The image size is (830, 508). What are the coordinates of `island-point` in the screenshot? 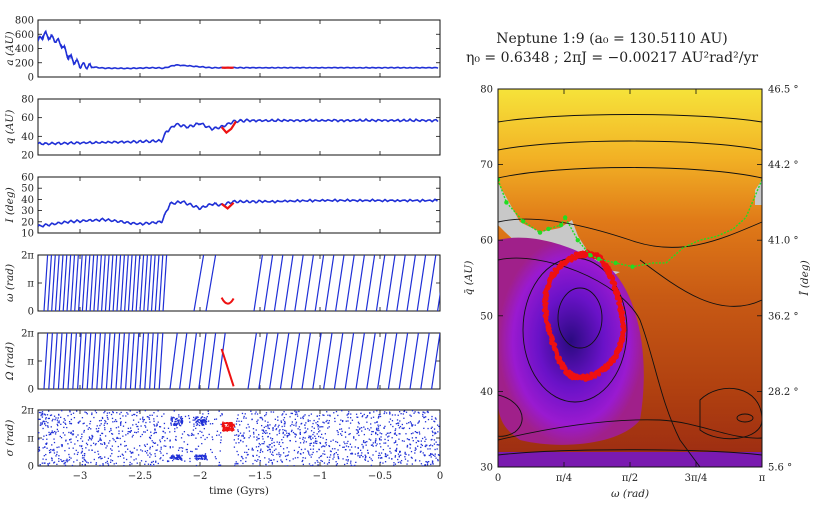 It's located at (622, 314).